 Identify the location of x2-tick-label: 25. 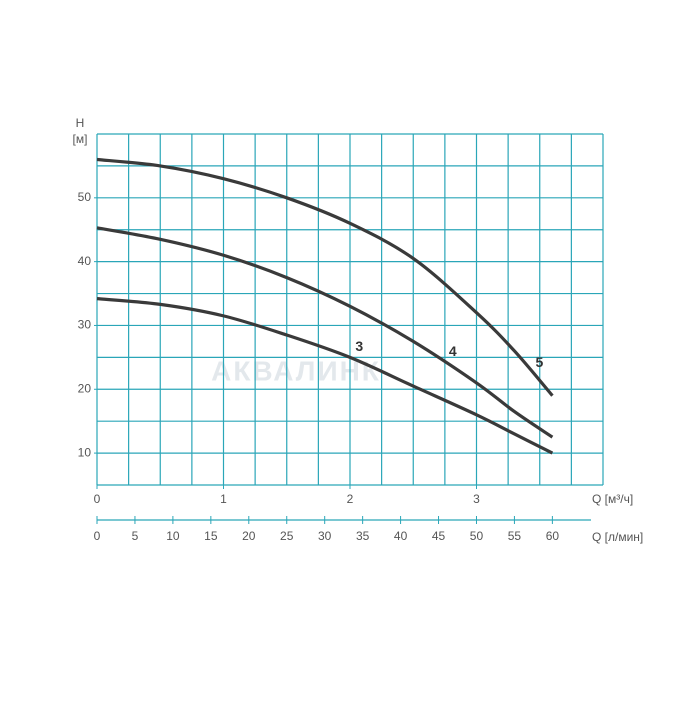
(287, 536).